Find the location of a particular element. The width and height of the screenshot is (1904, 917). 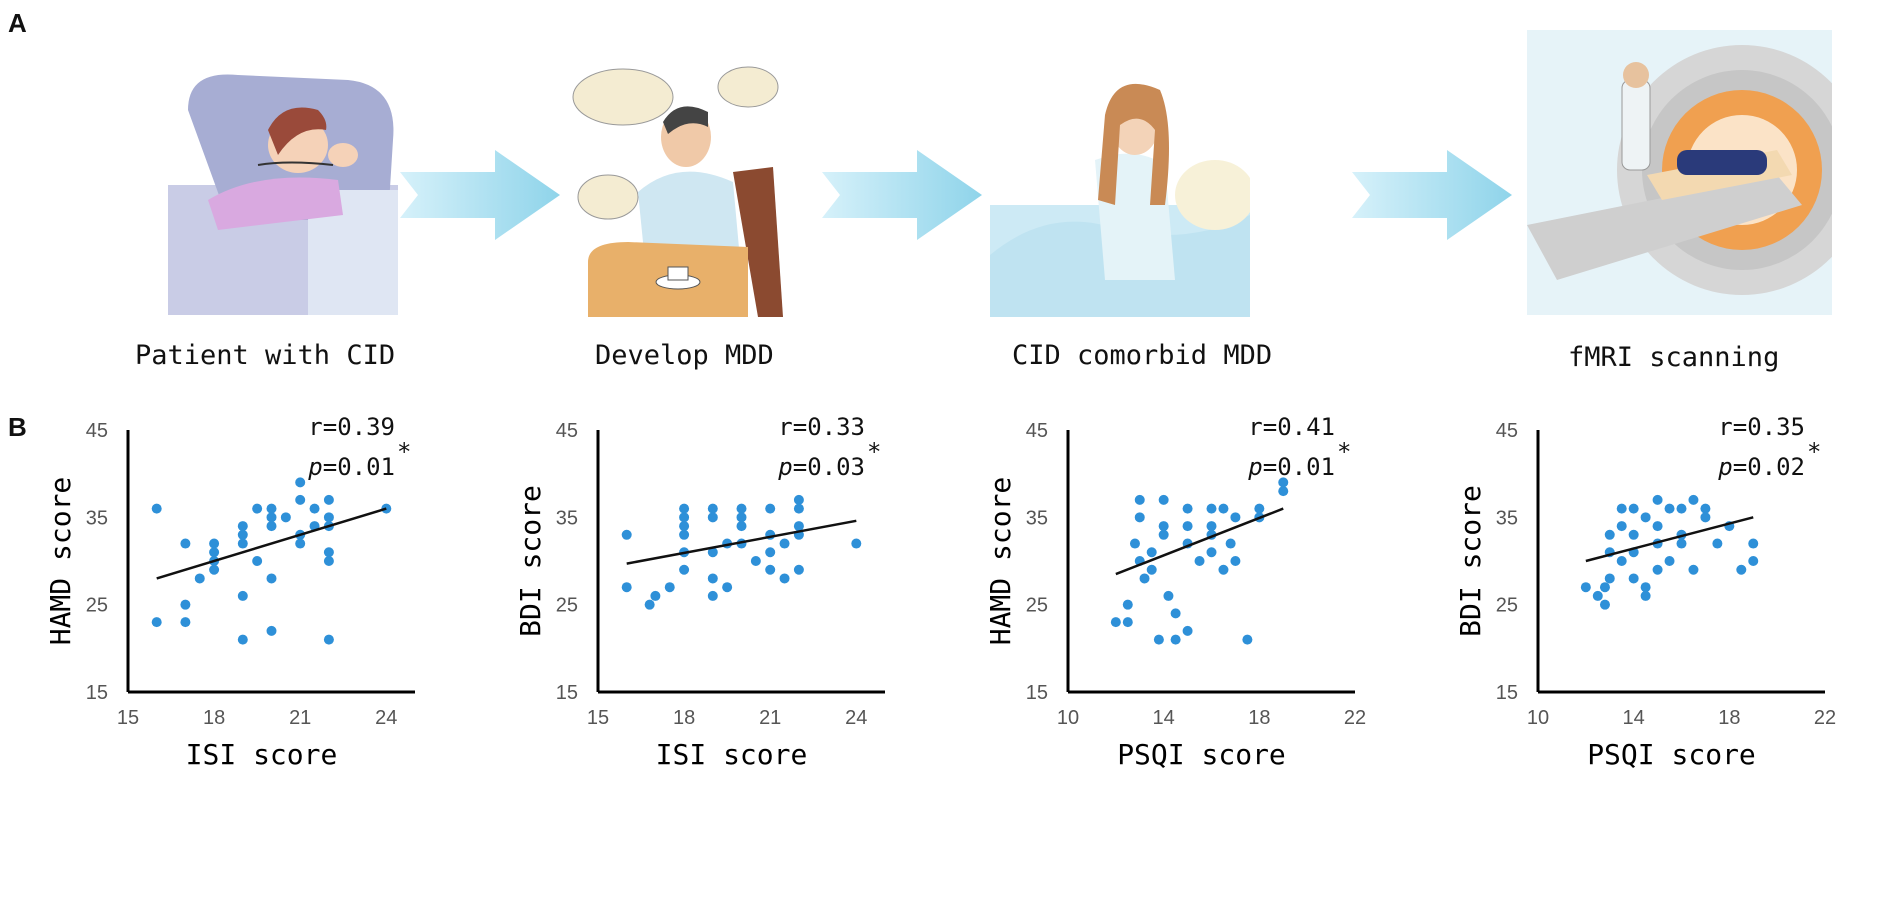

sleeping-patient-illustration is located at coordinates (283, 192).